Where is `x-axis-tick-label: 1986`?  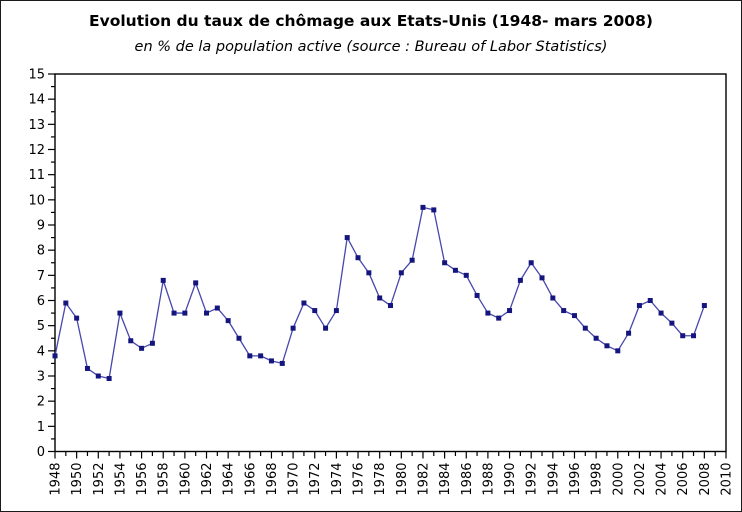 x-axis-tick-label: 1986 is located at coordinates (467, 479).